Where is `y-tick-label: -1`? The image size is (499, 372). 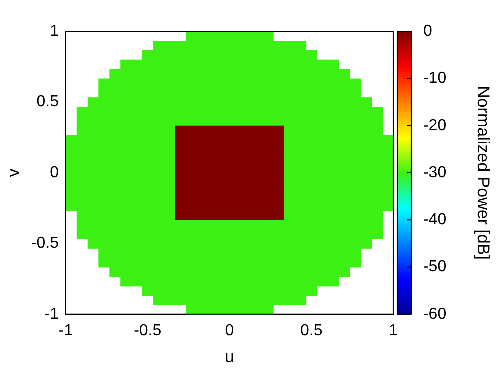 y-tick-label: -1 is located at coordinates (52, 314).